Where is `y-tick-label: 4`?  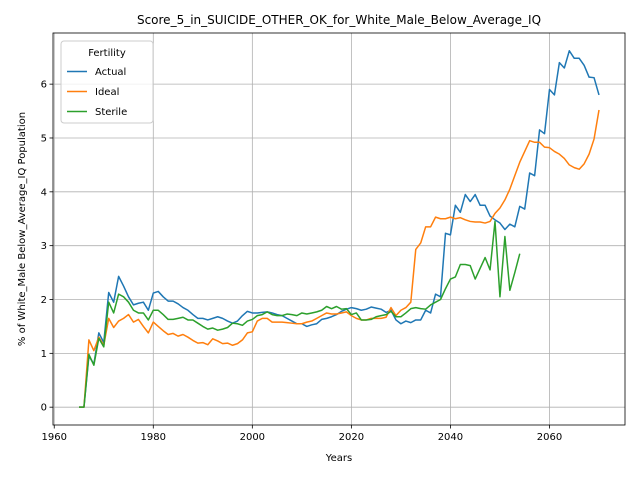 y-tick-label: 4 is located at coordinates (44, 192).